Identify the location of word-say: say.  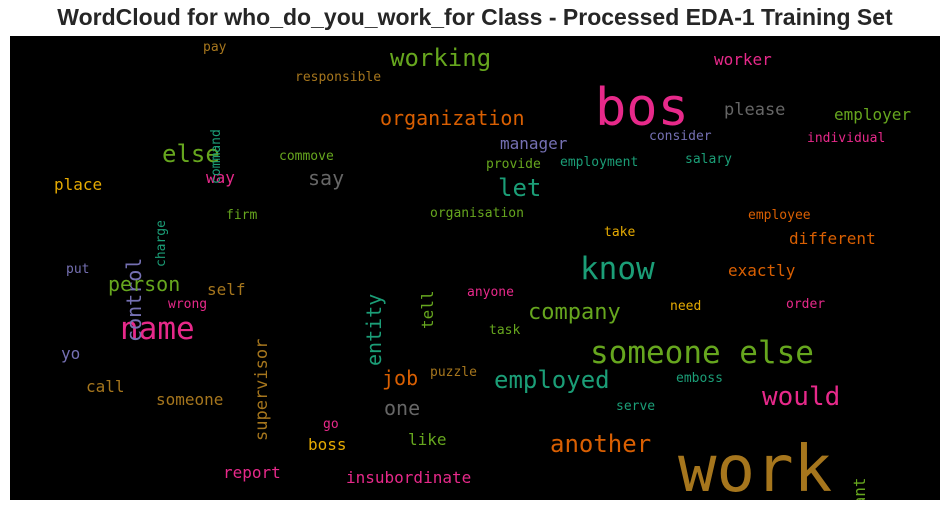
(326, 178).